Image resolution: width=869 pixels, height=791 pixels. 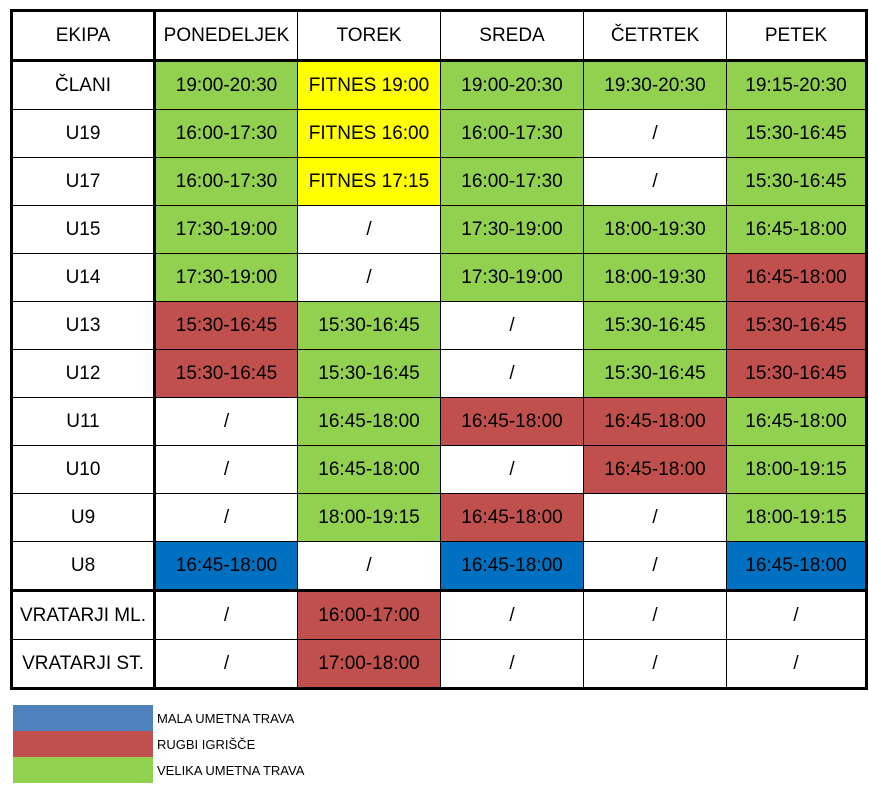 I want to click on team-cell: U14, so click(x=83, y=277).